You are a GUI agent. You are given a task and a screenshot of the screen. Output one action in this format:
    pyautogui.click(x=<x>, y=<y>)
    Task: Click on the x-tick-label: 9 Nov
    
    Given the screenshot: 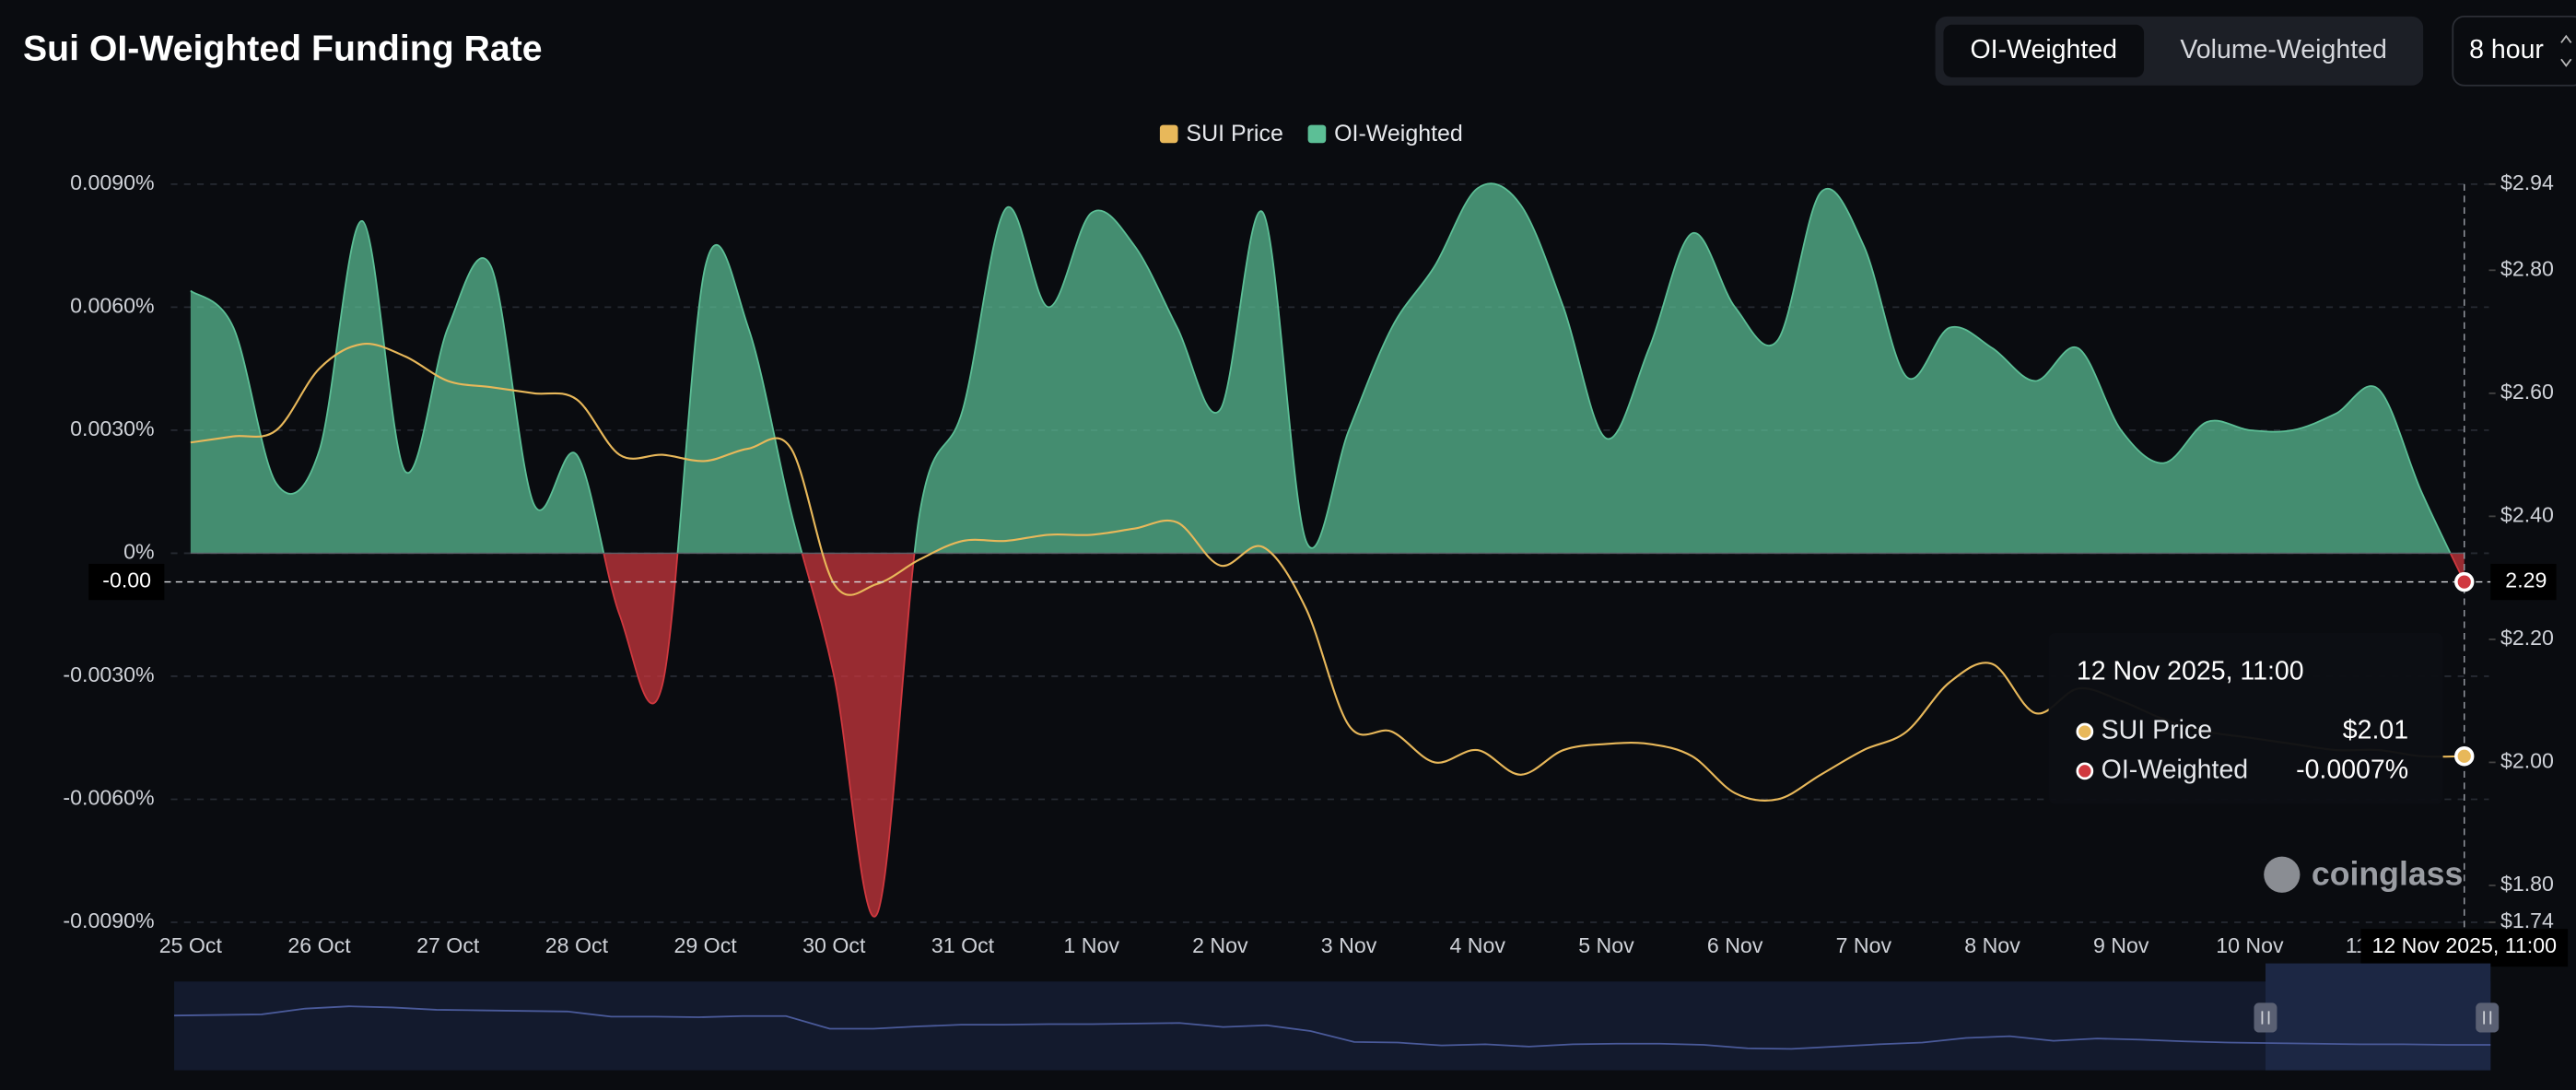 What is the action you would take?
    pyautogui.click(x=2121, y=945)
    